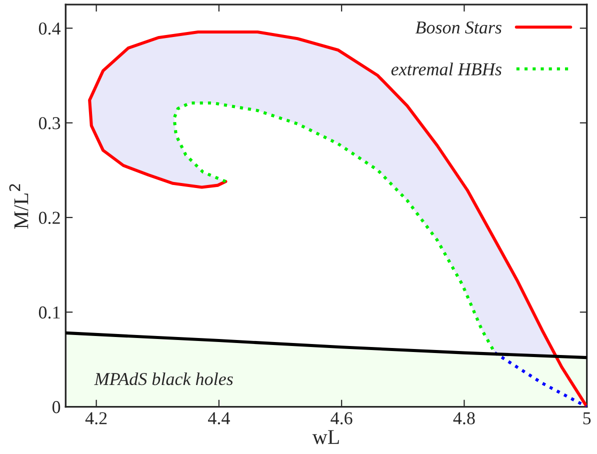 The image size is (597, 454). Describe the element at coordinates (464, 418) in the screenshot. I see `x-tick-label: 4.8` at that location.